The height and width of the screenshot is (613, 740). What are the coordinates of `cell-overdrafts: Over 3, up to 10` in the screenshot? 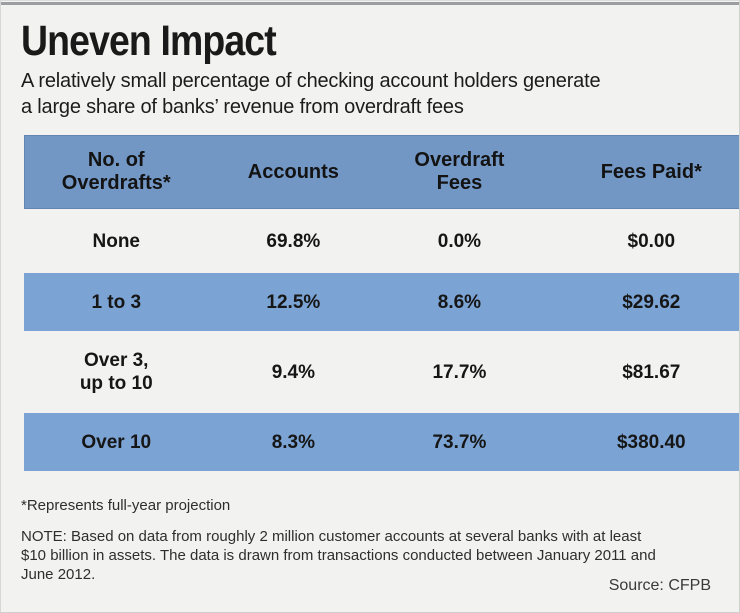 It's located at (116, 372).